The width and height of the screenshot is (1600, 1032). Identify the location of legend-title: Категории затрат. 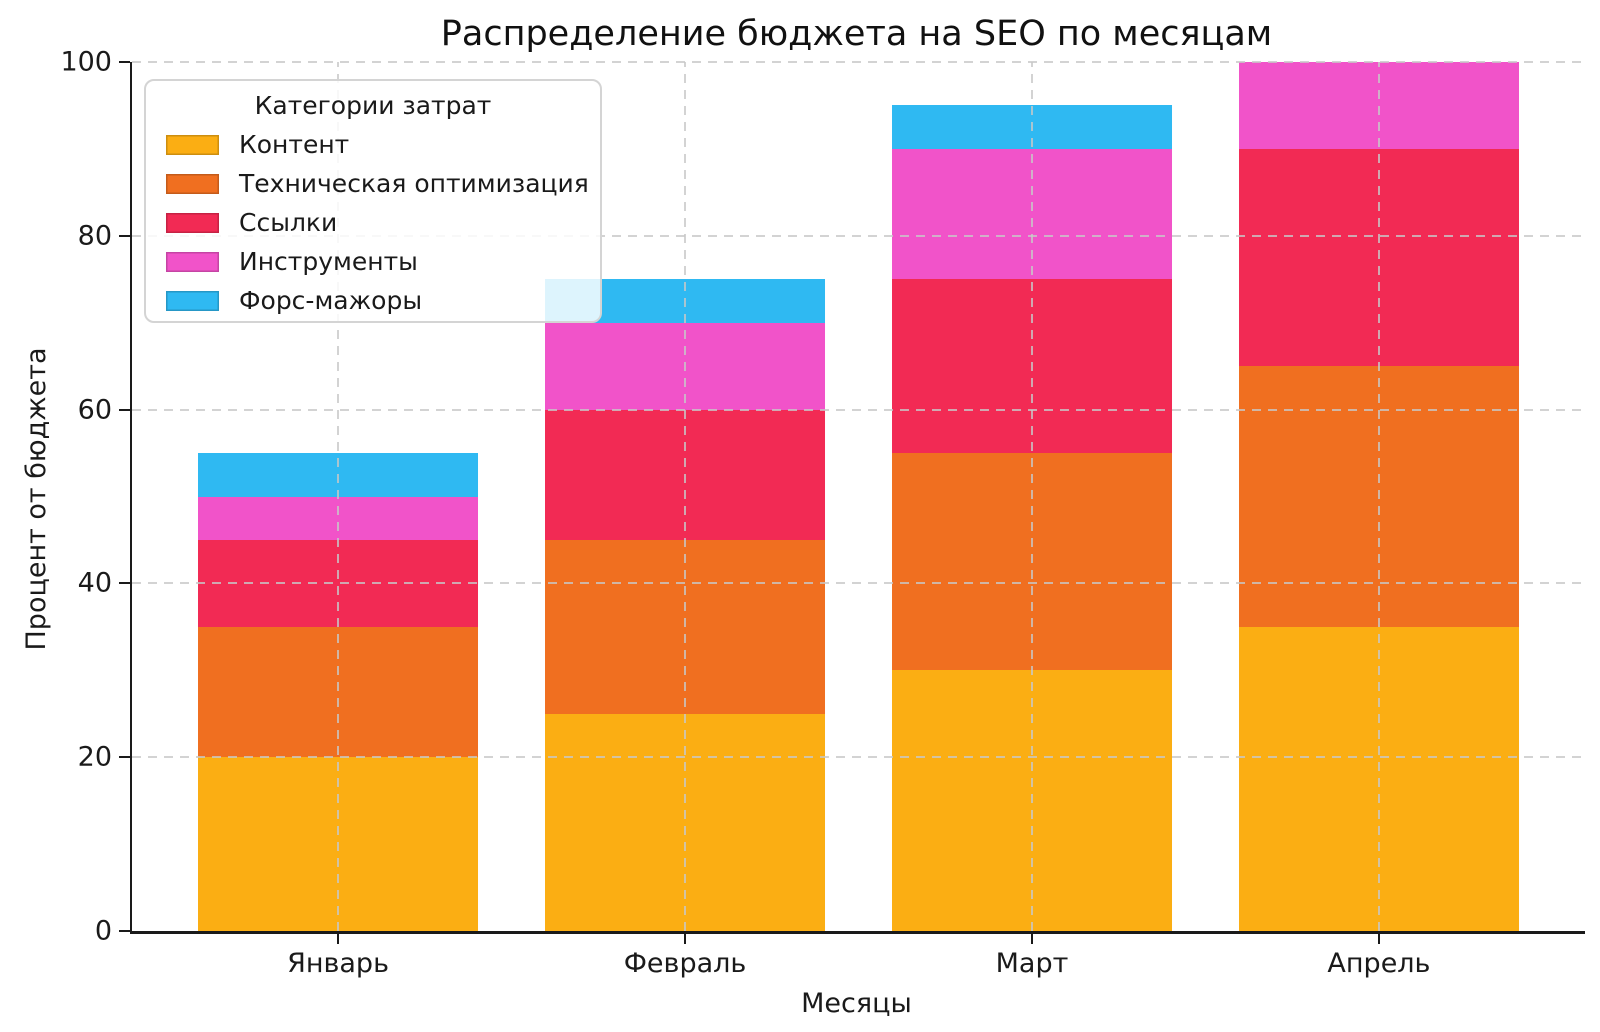
(373, 105).